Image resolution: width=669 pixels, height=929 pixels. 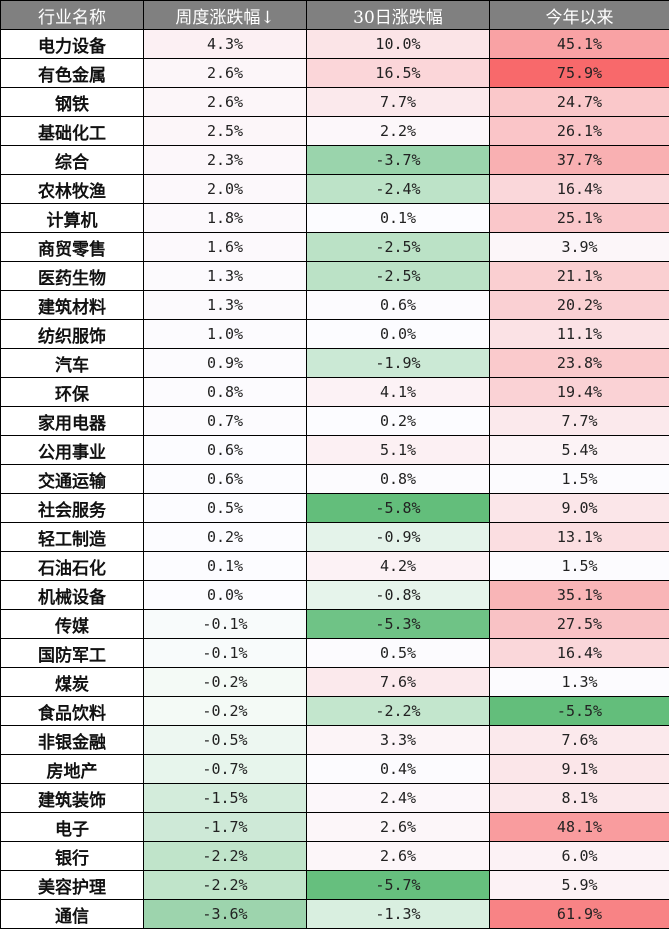 I want to click on ytd-change-cell: 11.1%, so click(x=579, y=334).